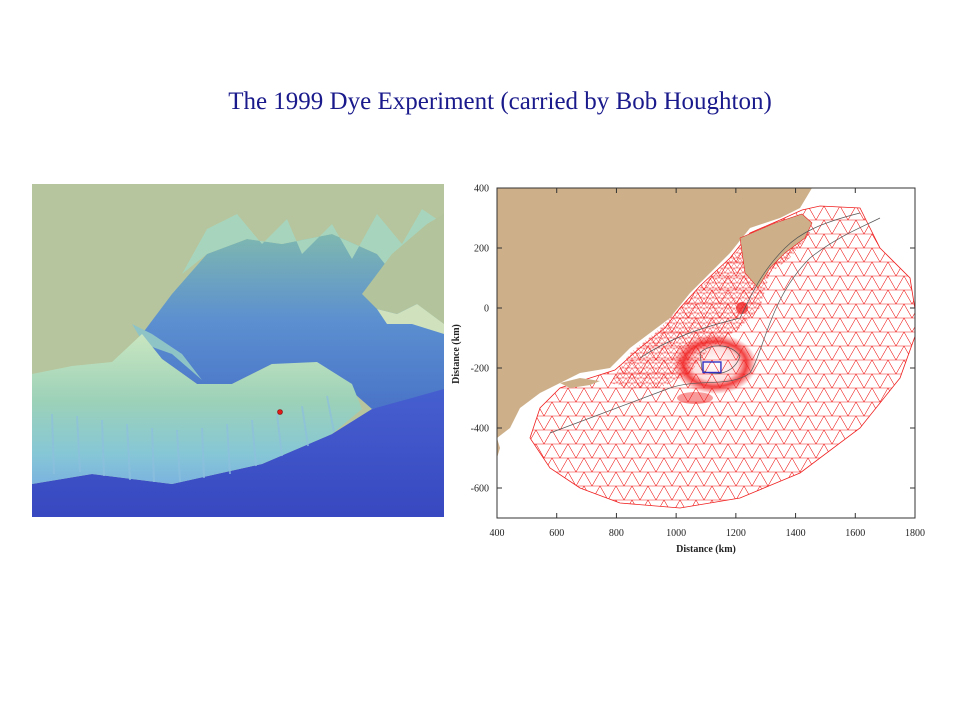  What do you see at coordinates (481, 189) in the screenshot?
I see `y-tick-label: 400` at bounding box center [481, 189].